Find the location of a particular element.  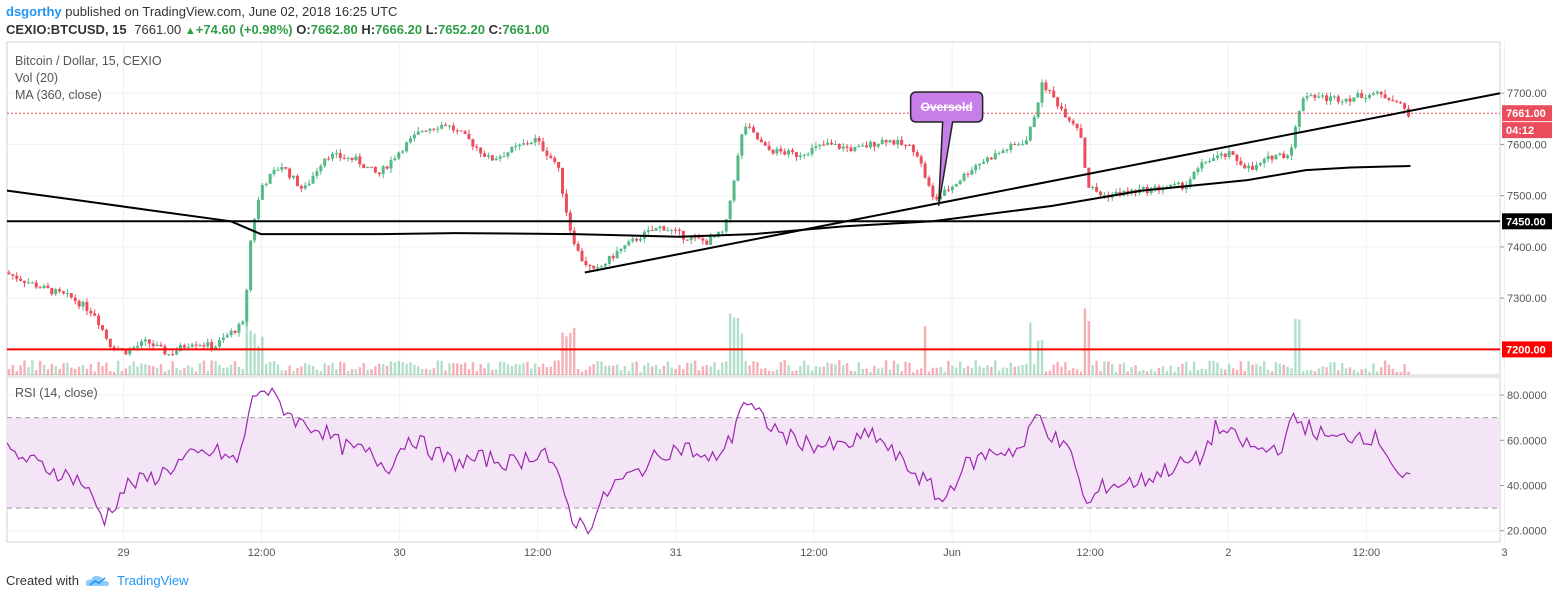

tradingview-link: TradingView is located at coordinates (152, 580).